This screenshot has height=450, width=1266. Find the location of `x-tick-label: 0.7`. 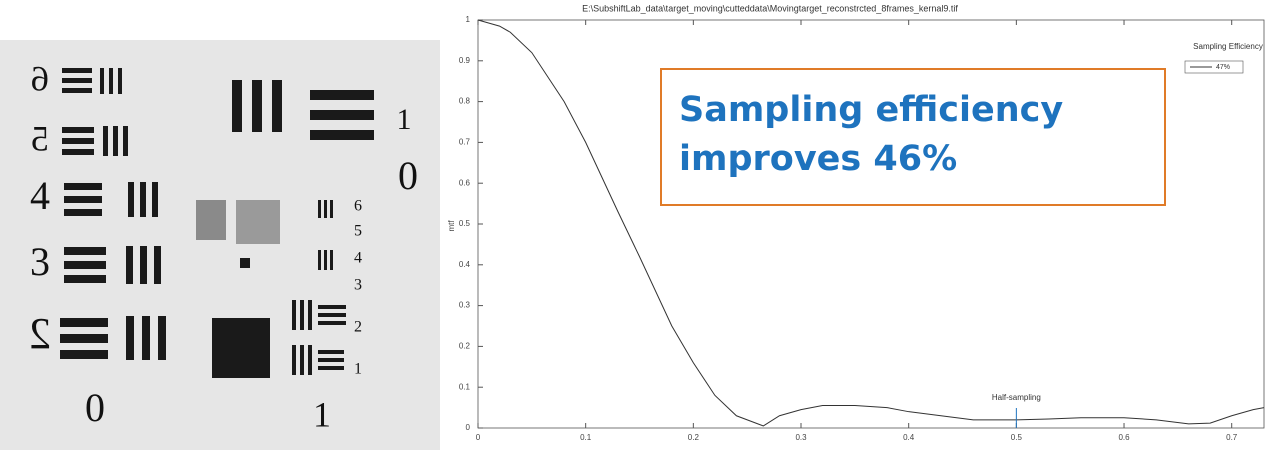

x-tick-label: 0.7 is located at coordinates (1232, 437).